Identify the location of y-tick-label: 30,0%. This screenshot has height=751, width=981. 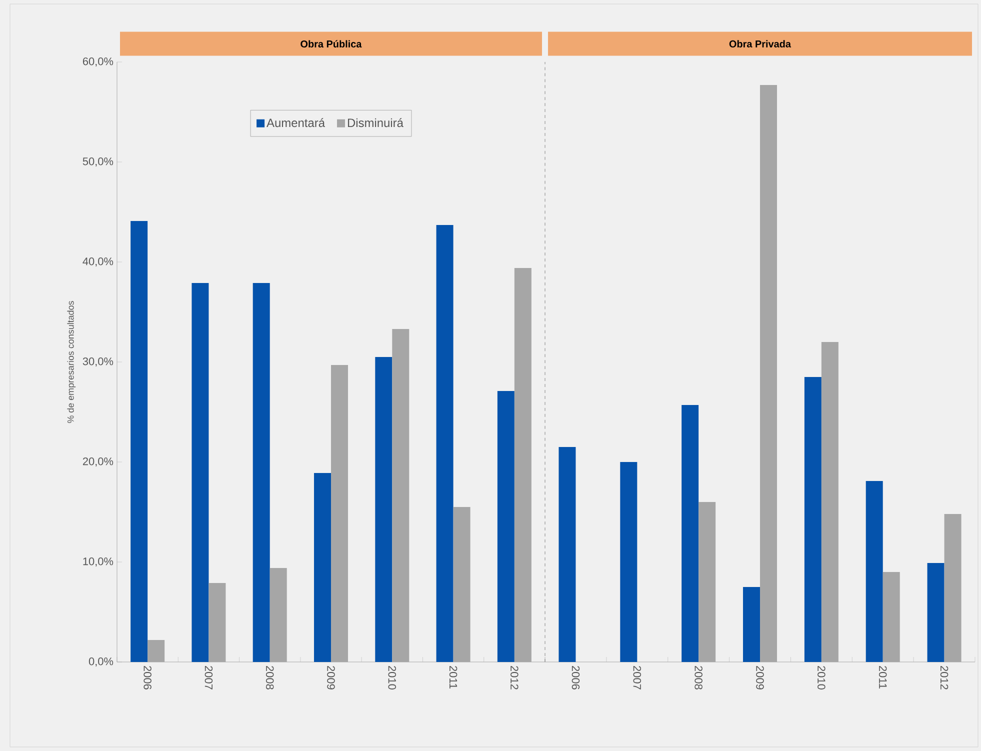
(98, 362).